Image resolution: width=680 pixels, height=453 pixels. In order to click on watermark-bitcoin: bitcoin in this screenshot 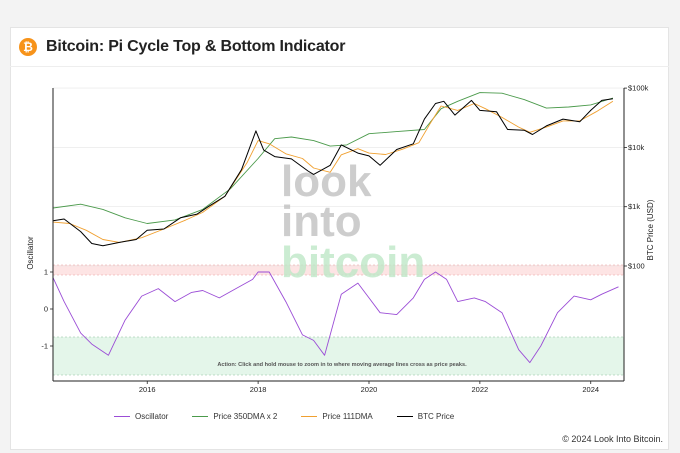, I will do `click(353, 262)`.